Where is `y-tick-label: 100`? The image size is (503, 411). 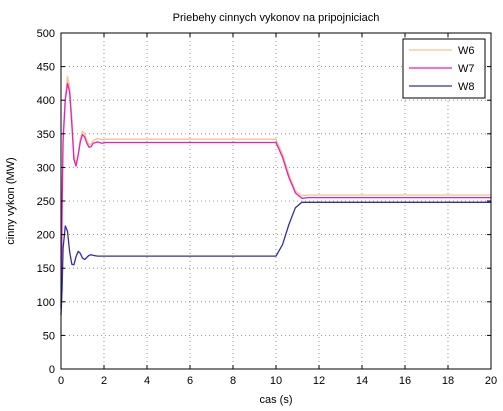
y-tick-label: 100 is located at coordinates (46, 303).